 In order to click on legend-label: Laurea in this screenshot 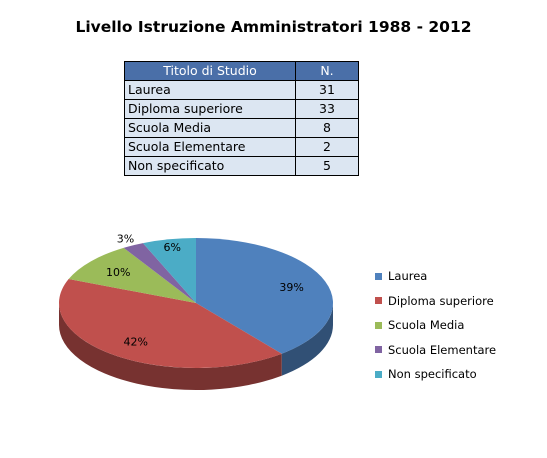, I will do `click(407, 276)`.